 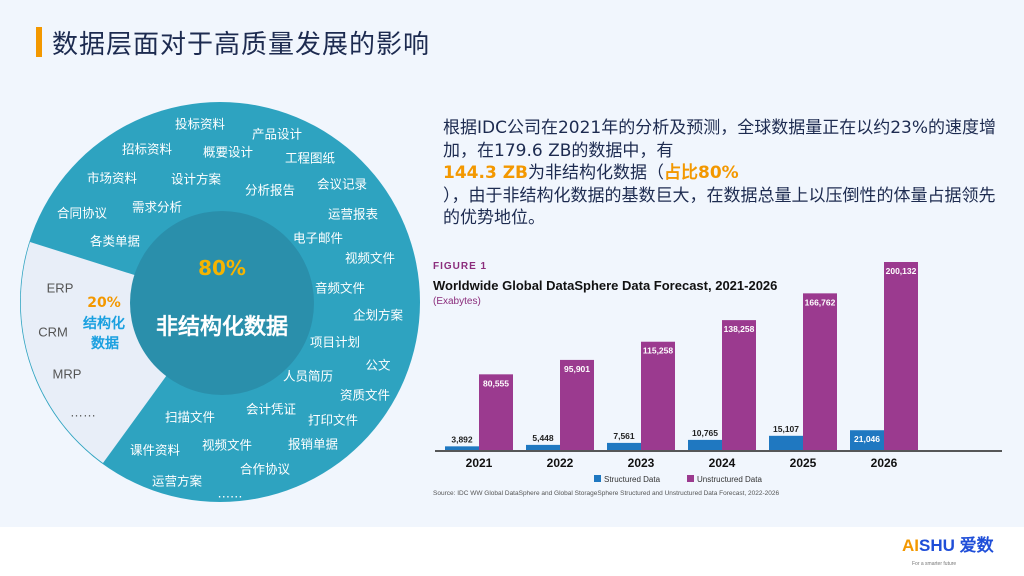 What do you see at coordinates (353, 214) in the screenshot?
I see `donut-item-label: 运营报表` at bounding box center [353, 214].